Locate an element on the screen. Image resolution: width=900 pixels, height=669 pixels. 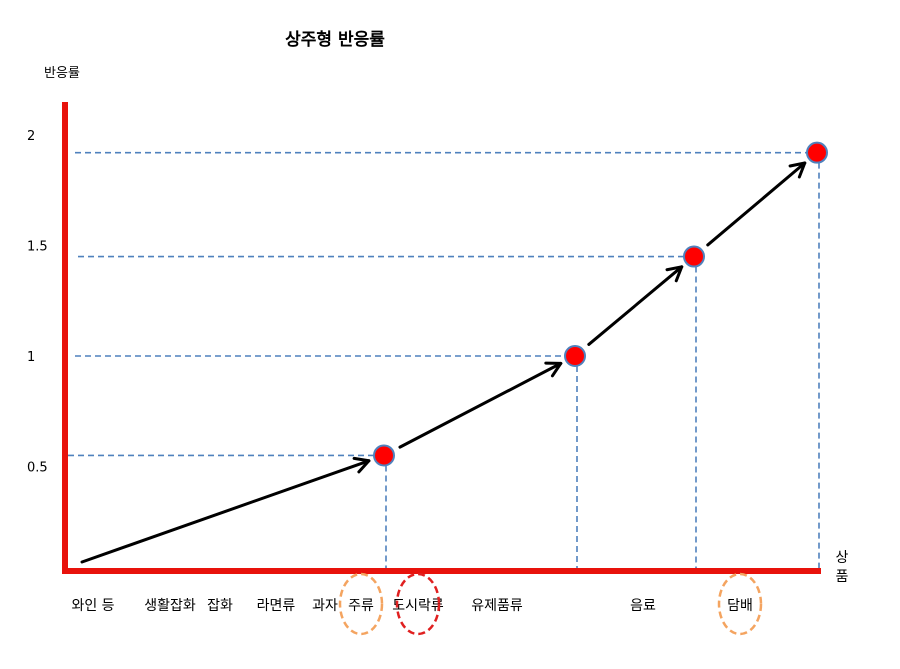
category-label: 주류 is located at coordinates (361, 606).